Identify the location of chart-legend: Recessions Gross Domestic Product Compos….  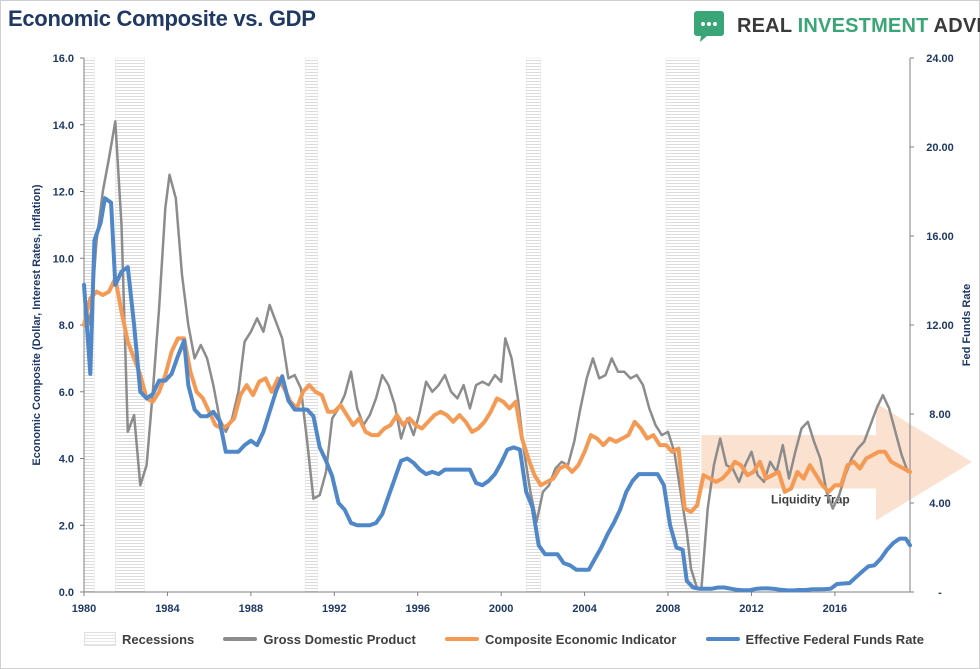
(504, 639).